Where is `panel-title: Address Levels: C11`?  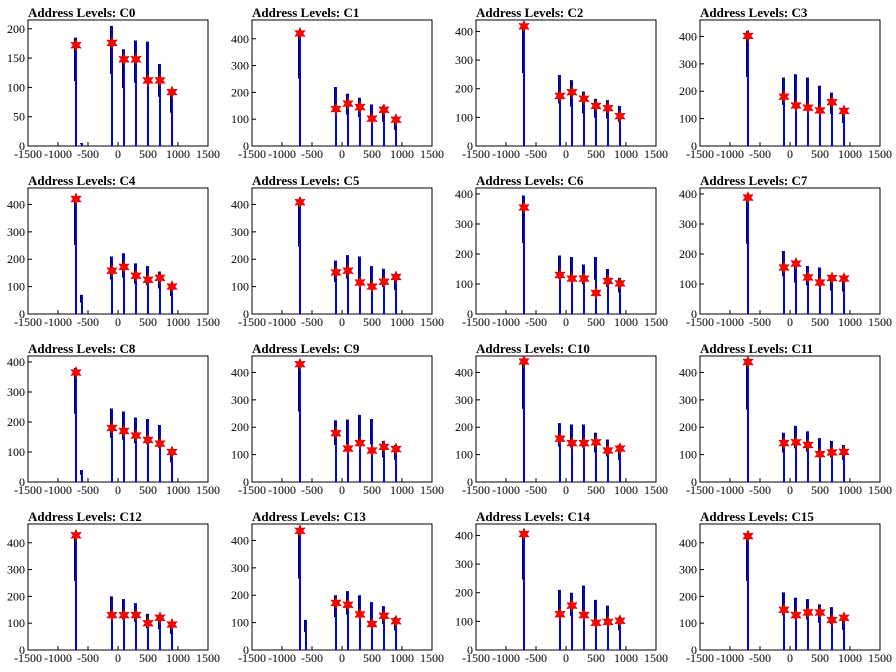 panel-title: Address Levels: C11 is located at coordinates (756, 348).